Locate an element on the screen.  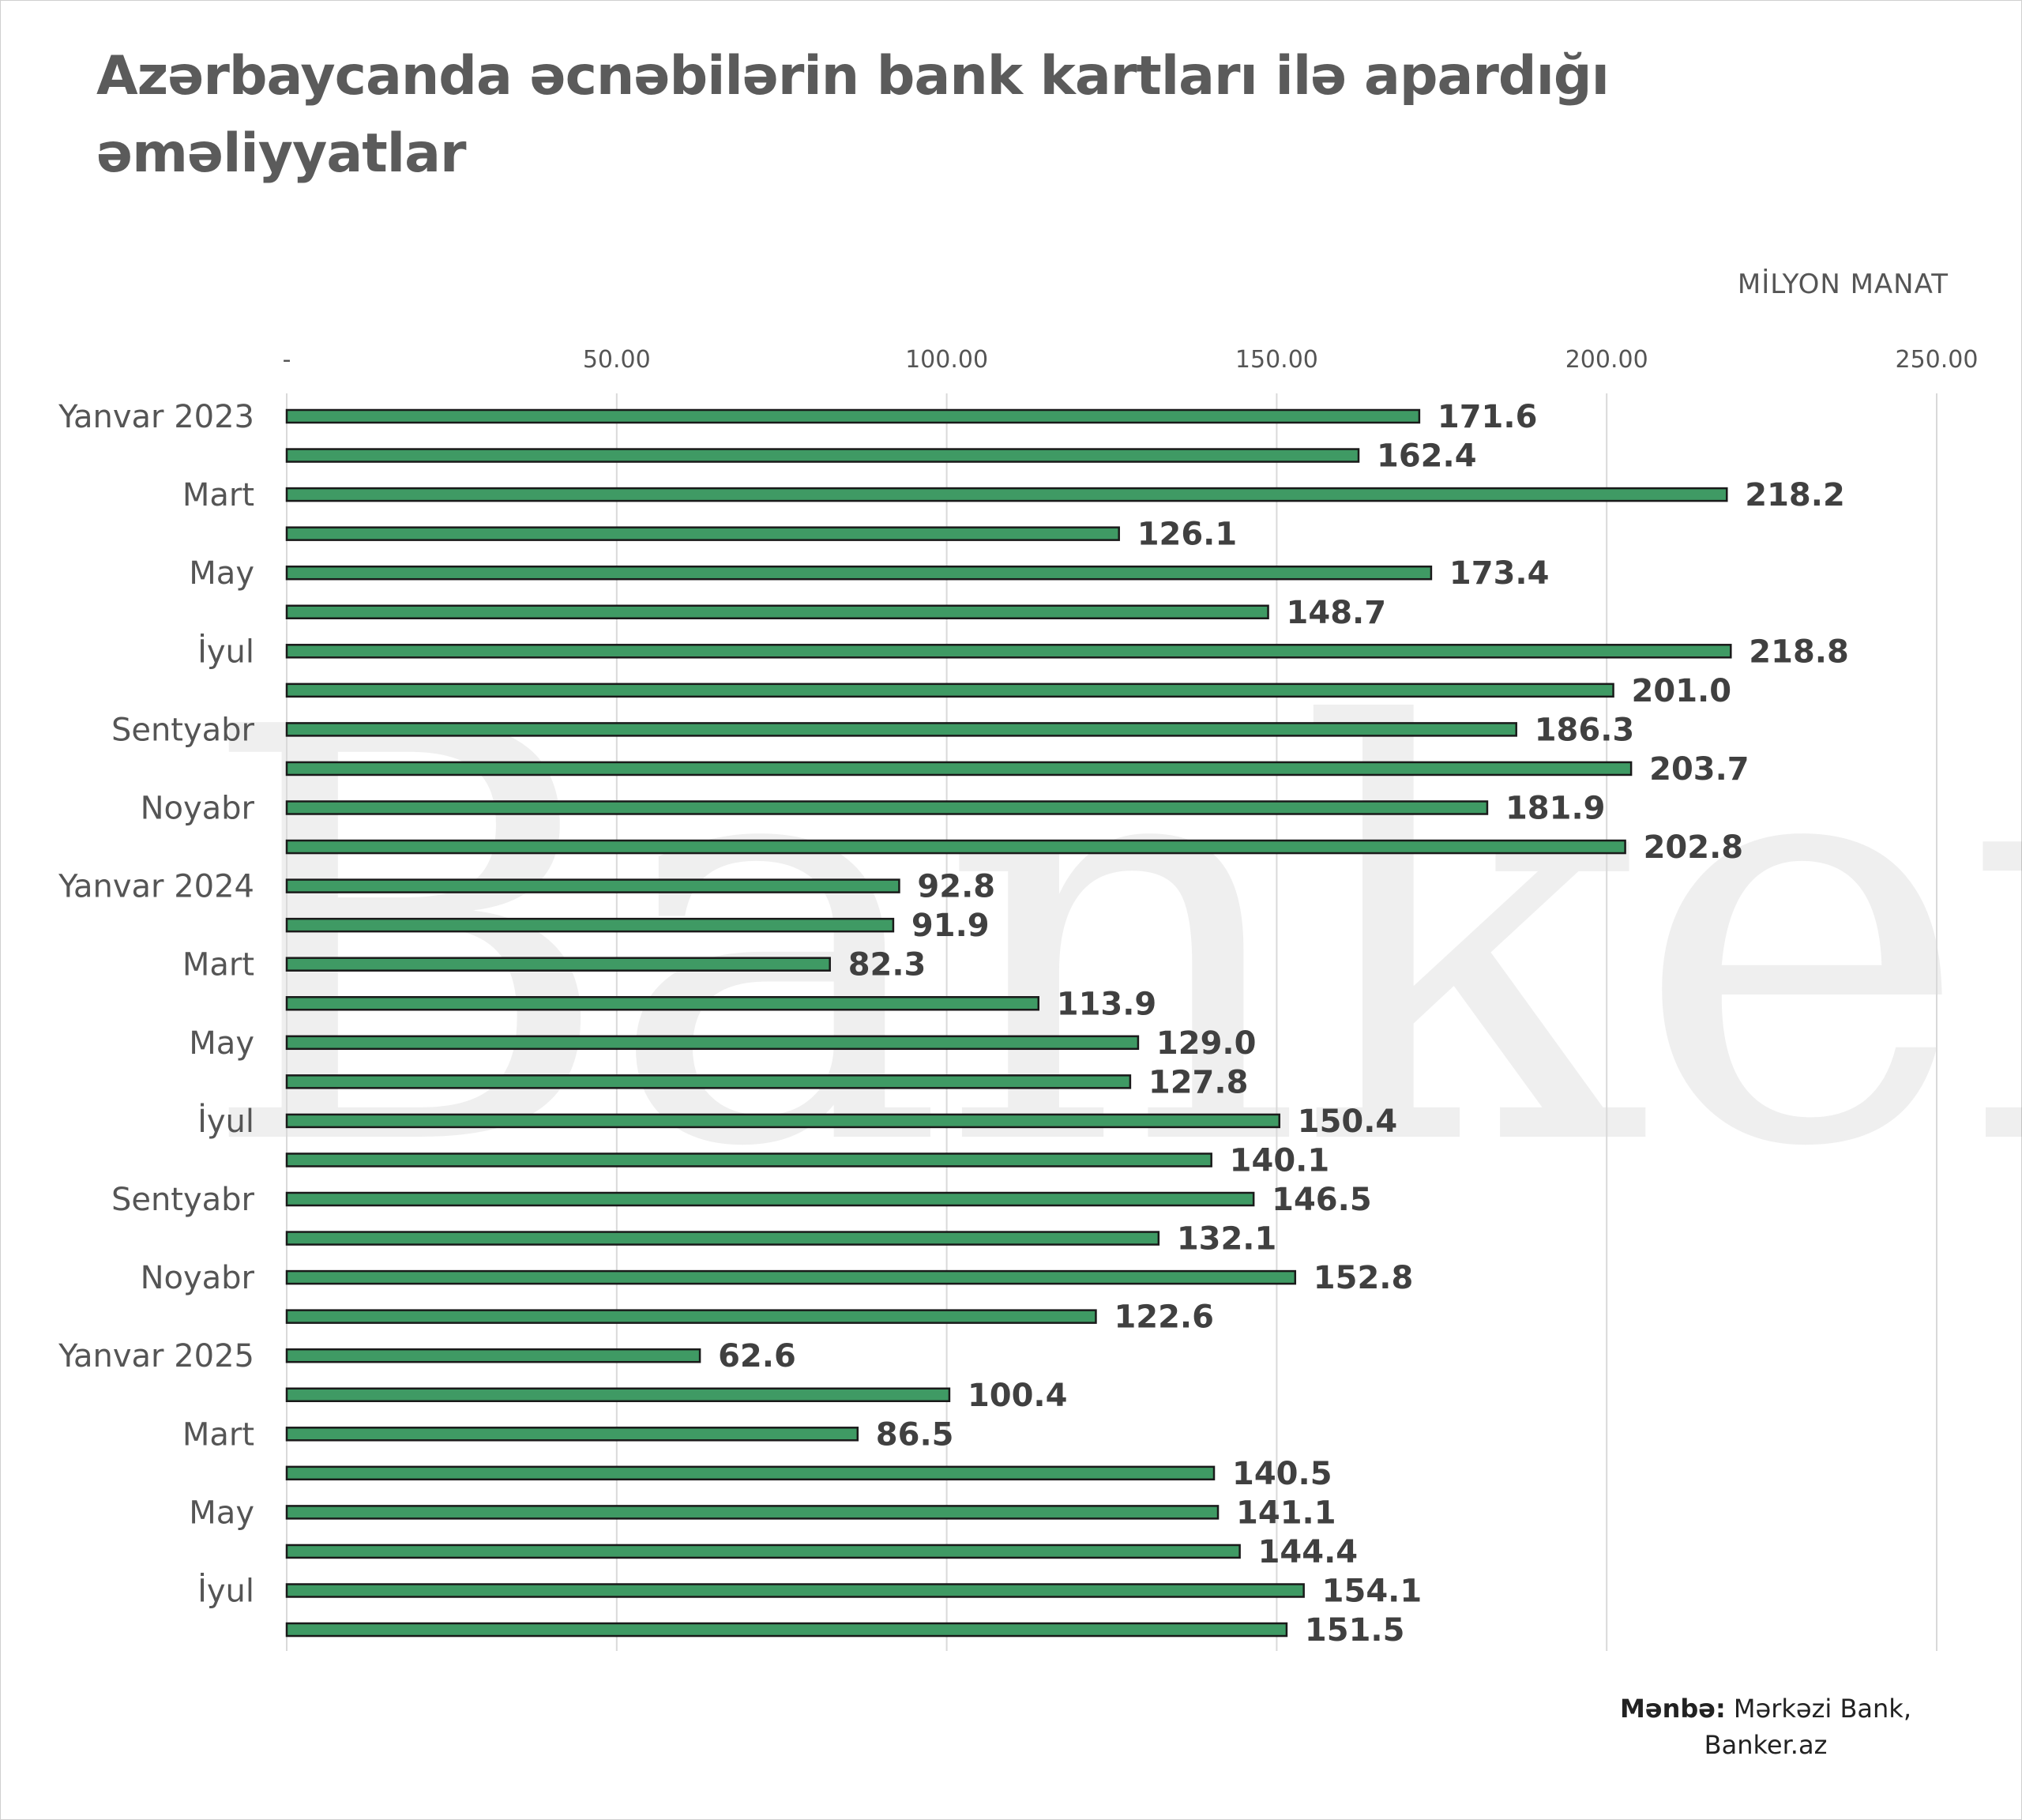
value-label: 140.1 is located at coordinates (1280, 1160).